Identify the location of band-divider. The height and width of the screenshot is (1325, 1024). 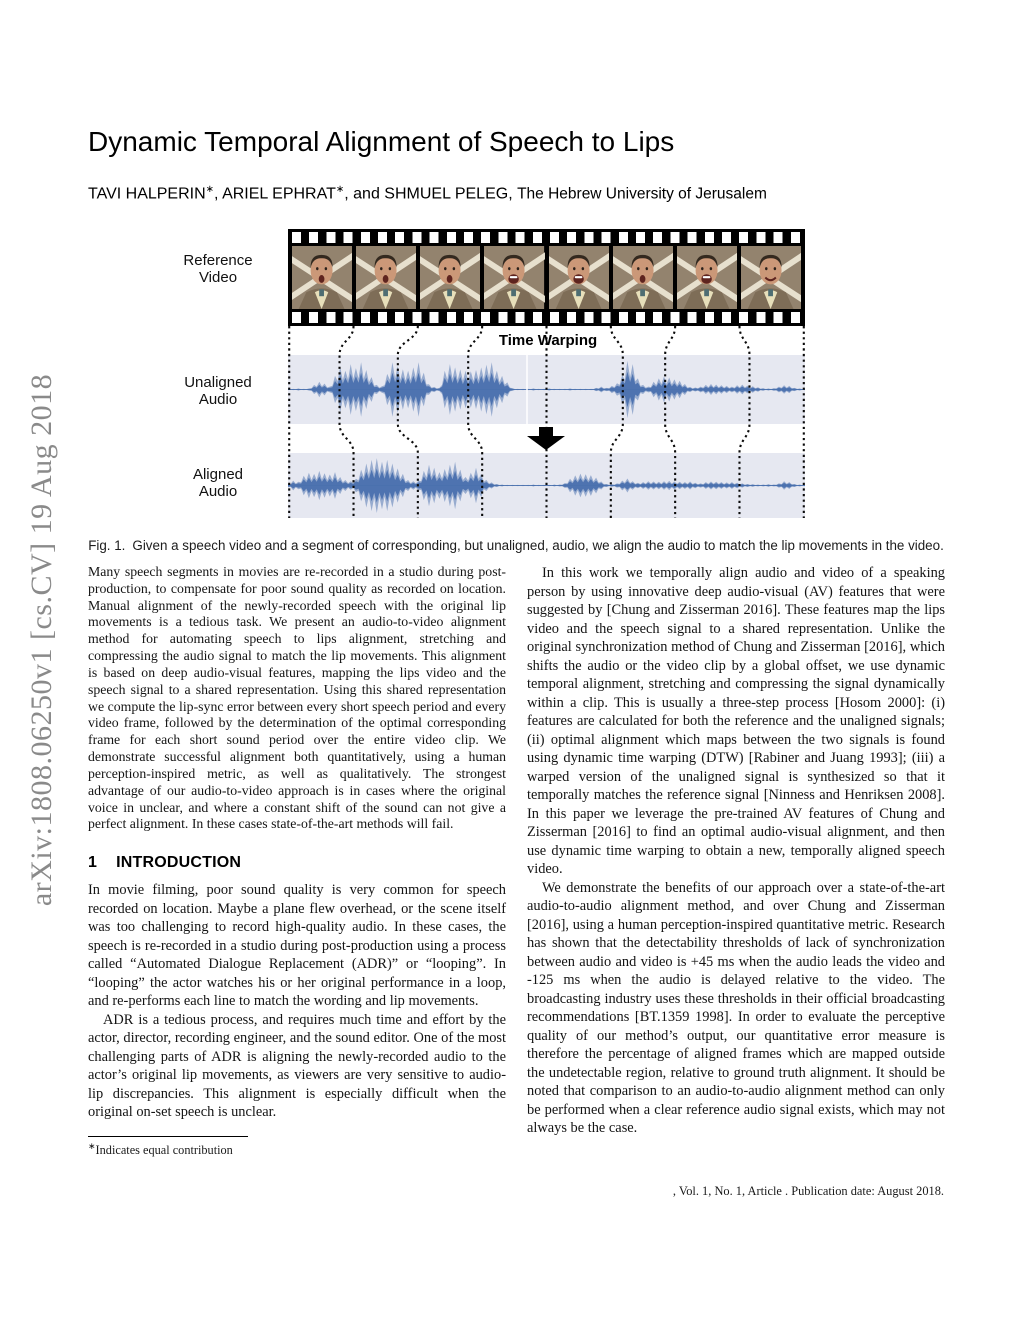
(526, 389).